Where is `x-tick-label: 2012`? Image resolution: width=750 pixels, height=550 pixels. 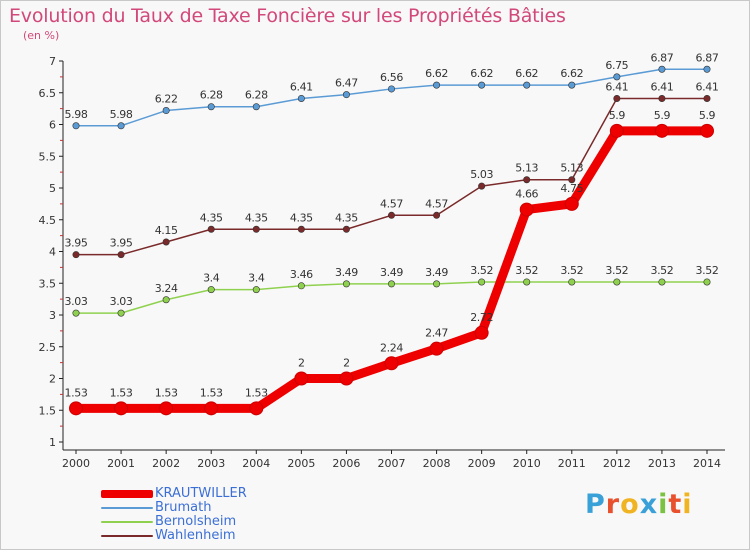 x-tick-label: 2012 is located at coordinates (617, 463).